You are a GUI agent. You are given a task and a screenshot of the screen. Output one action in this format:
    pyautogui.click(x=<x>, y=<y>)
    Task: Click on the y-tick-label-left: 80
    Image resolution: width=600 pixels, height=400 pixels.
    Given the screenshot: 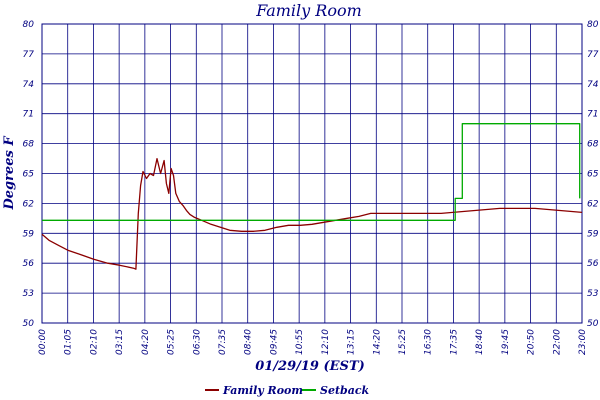 What is the action you would take?
    pyautogui.click(x=29, y=25)
    